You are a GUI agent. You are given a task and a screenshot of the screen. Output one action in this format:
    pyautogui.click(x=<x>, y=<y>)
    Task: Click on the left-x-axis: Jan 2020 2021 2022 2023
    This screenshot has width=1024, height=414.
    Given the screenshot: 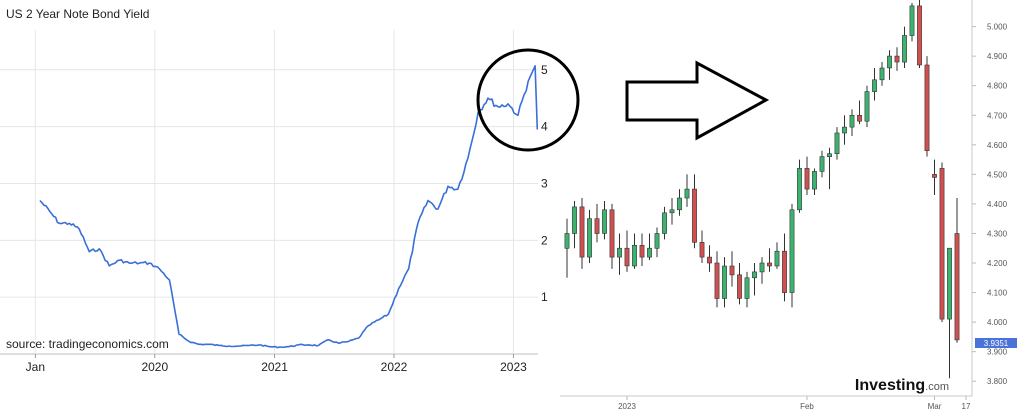 What is the action you would take?
    pyautogui.click(x=276, y=367)
    